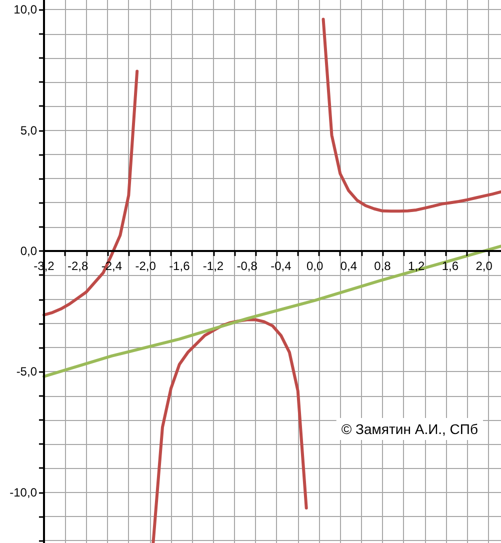  Describe the element at coordinates (315, 265) in the screenshot. I see `x-tick-label: 0,0` at that location.